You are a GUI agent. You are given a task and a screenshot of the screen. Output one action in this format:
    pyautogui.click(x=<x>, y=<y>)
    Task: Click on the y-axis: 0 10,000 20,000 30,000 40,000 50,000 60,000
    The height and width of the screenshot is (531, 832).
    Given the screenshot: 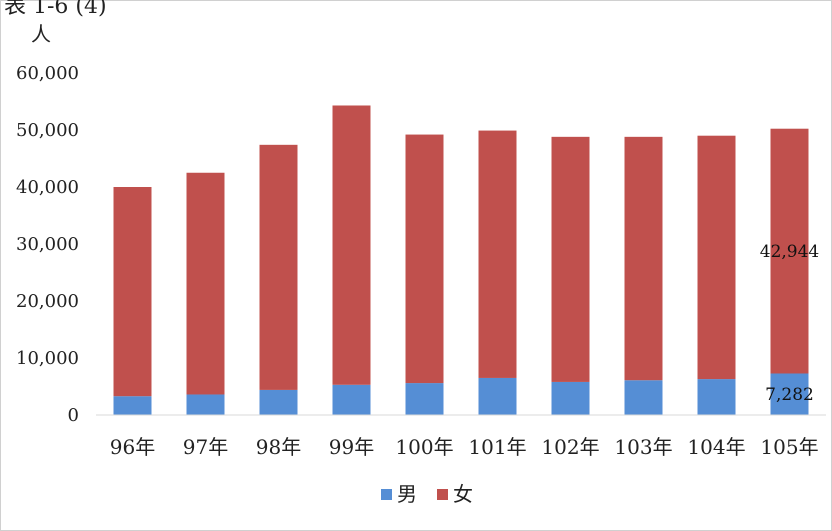 What is the action you would take?
    pyautogui.click(x=47, y=244)
    